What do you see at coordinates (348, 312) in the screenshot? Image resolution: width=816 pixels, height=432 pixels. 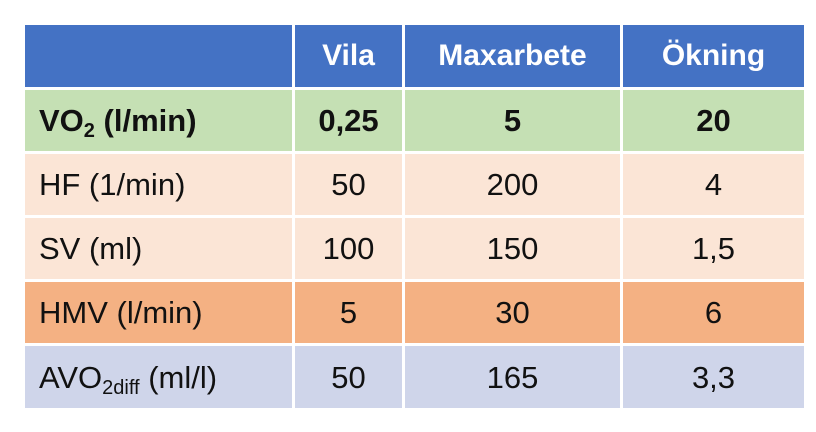 I see `cell-vila: 5` at bounding box center [348, 312].